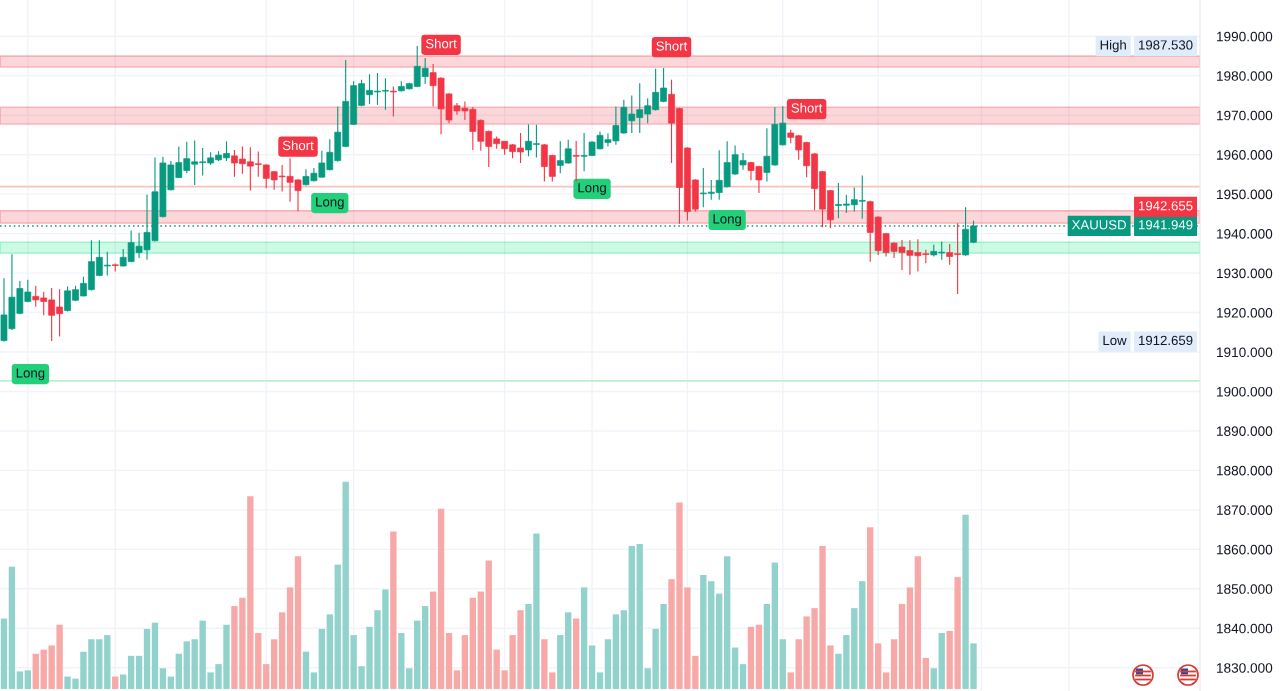 This screenshot has height=691, width=1280. What do you see at coordinates (1245, 36) in the screenshot?
I see `y-tick-label: 1990.000` at bounding box center [1245, 36].